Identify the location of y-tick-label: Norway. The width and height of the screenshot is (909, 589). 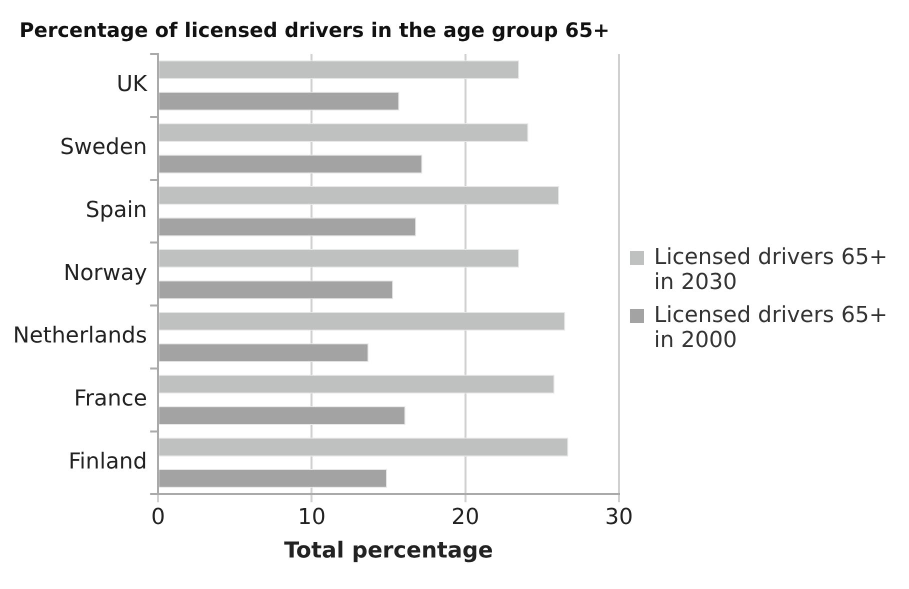
(106, 273).